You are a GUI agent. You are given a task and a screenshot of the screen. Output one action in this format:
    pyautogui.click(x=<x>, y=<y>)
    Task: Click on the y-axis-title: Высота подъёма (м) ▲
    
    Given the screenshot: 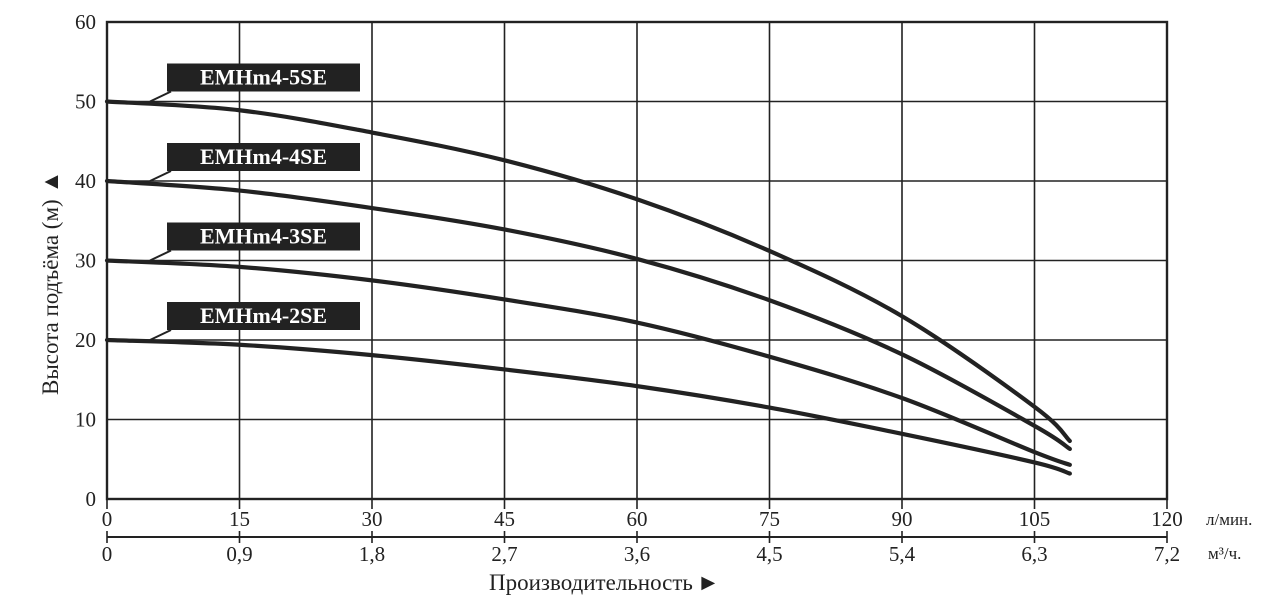 What is the action you would take?
    pyautogui.click(x=50, y=283)
    